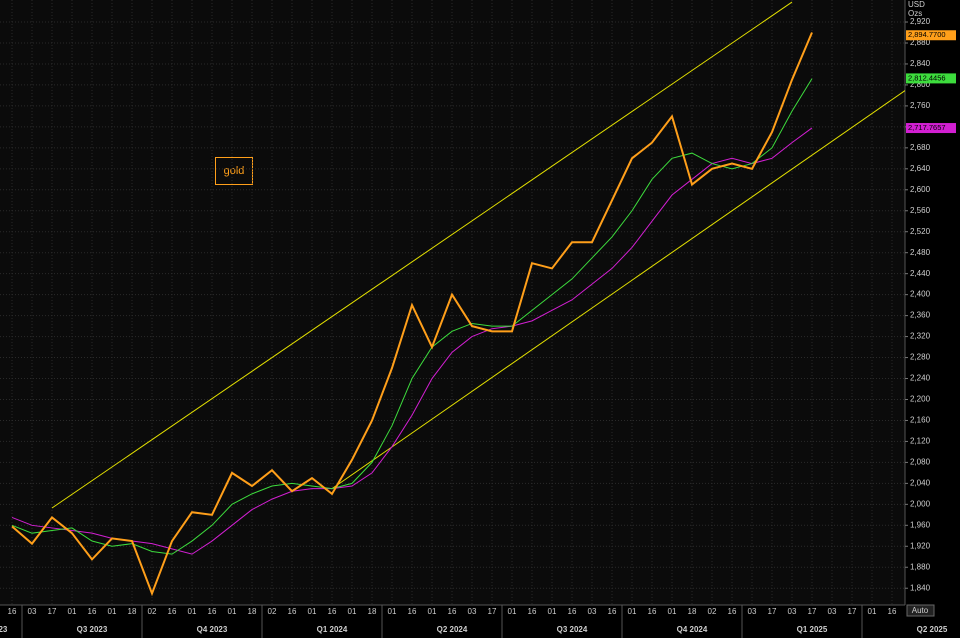  Describe the element at coordinates (572, 629) in the screenshot. I see `quarter-label: Q3 2024` at that location.